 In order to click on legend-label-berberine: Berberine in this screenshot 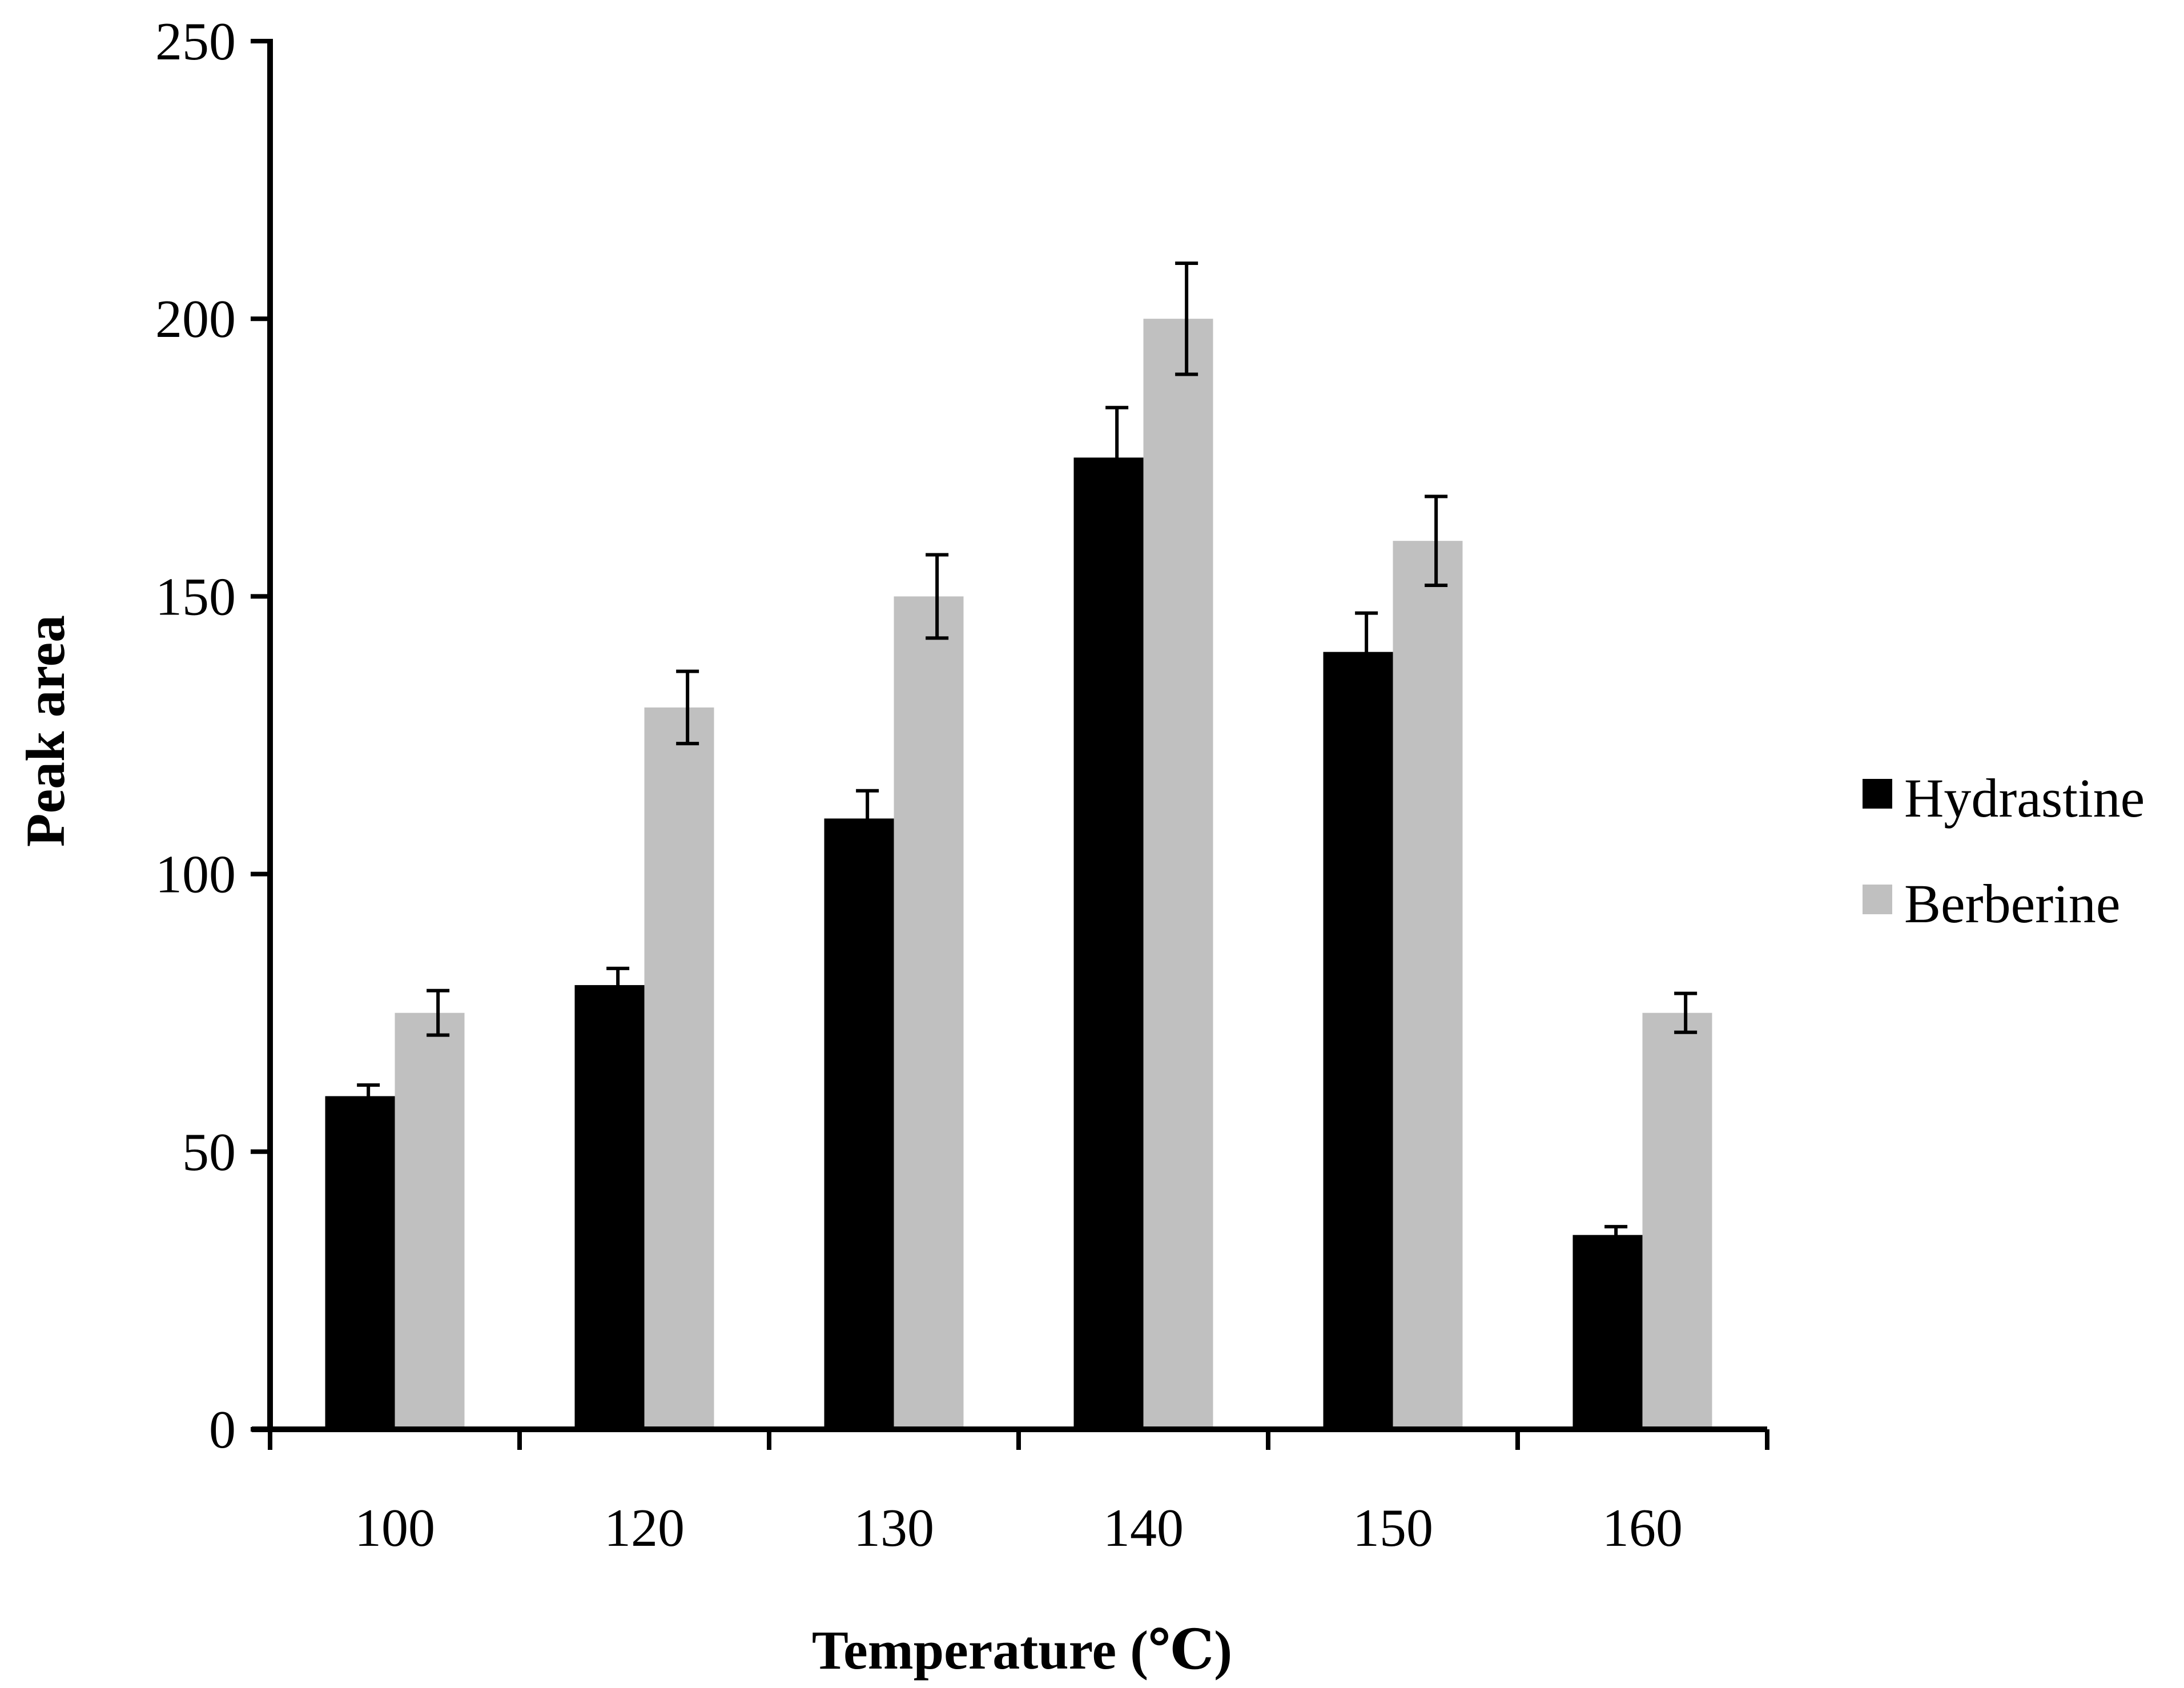, I will do `click(2012, 903)`.